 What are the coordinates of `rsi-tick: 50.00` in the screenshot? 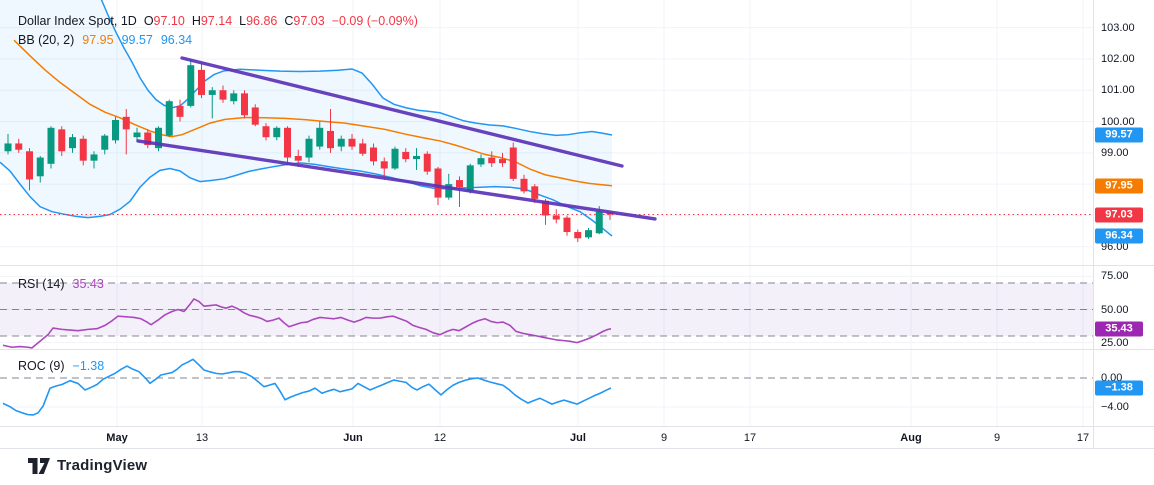 It's located at (1115, 309).